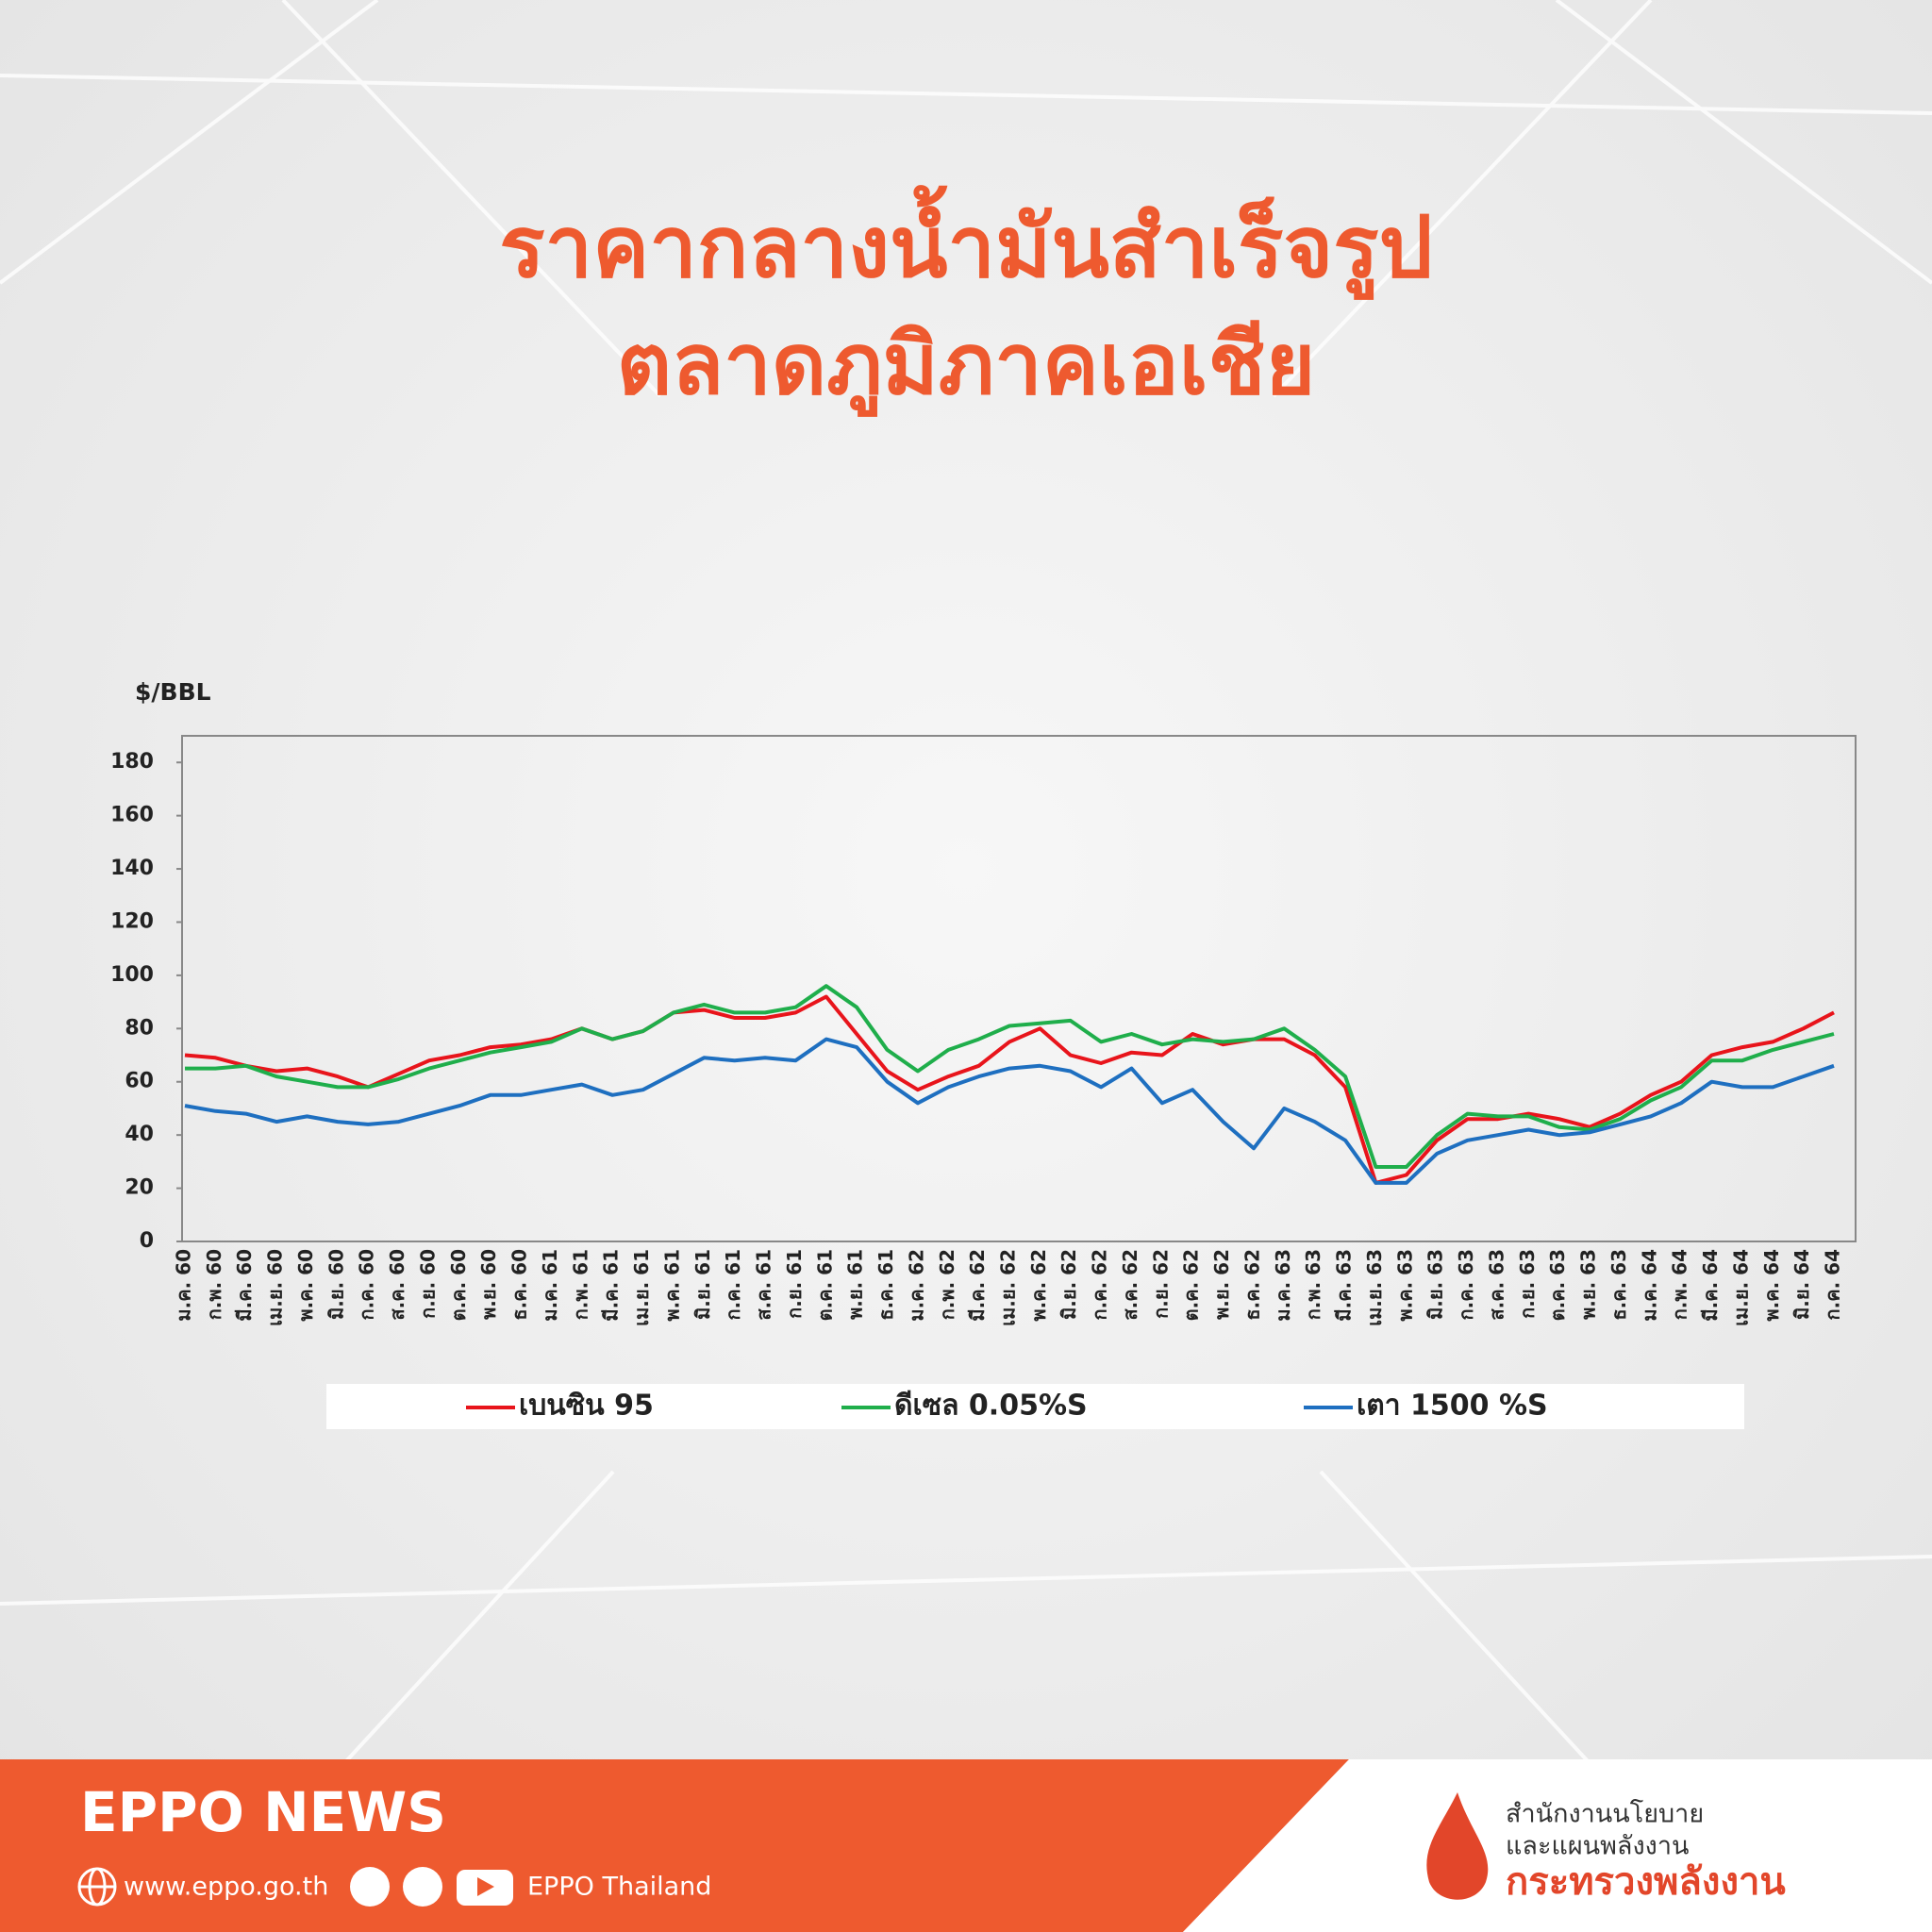 This screenshot has height=1932, width=1932. What do you see at coordinates (140, 1188) in the screenshot?
I see `y-tick-label: 20` at bounding box center [140, 1188].